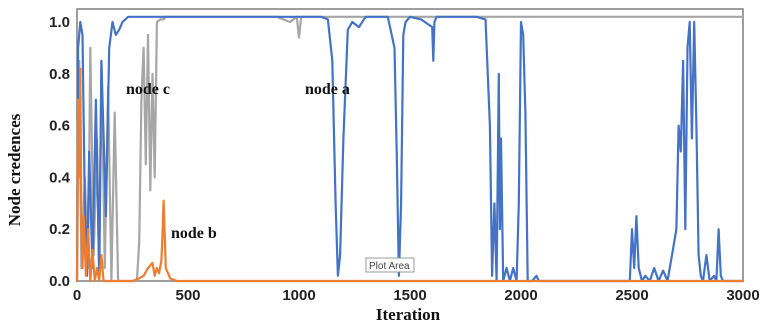 This screenshot has height=325, width=763. Describe the element at coordinates (327, 89) in the screenshot. I see `series-label-node-a: node a` at that location.